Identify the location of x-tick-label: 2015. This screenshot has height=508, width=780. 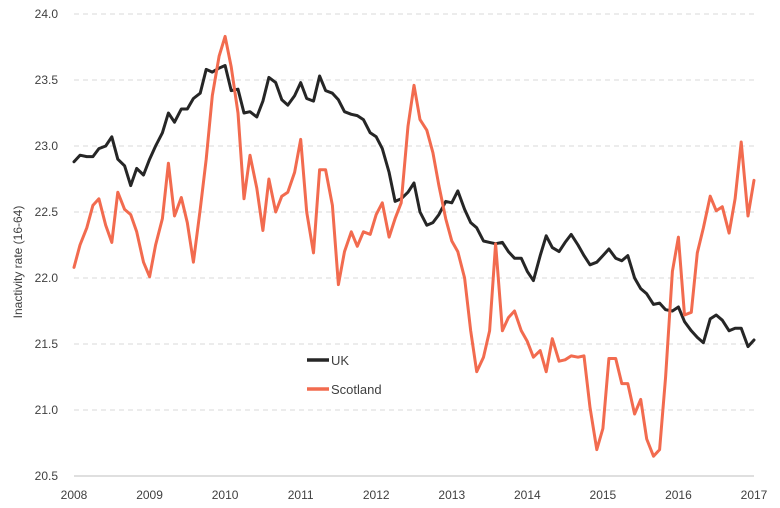
(603, 495).